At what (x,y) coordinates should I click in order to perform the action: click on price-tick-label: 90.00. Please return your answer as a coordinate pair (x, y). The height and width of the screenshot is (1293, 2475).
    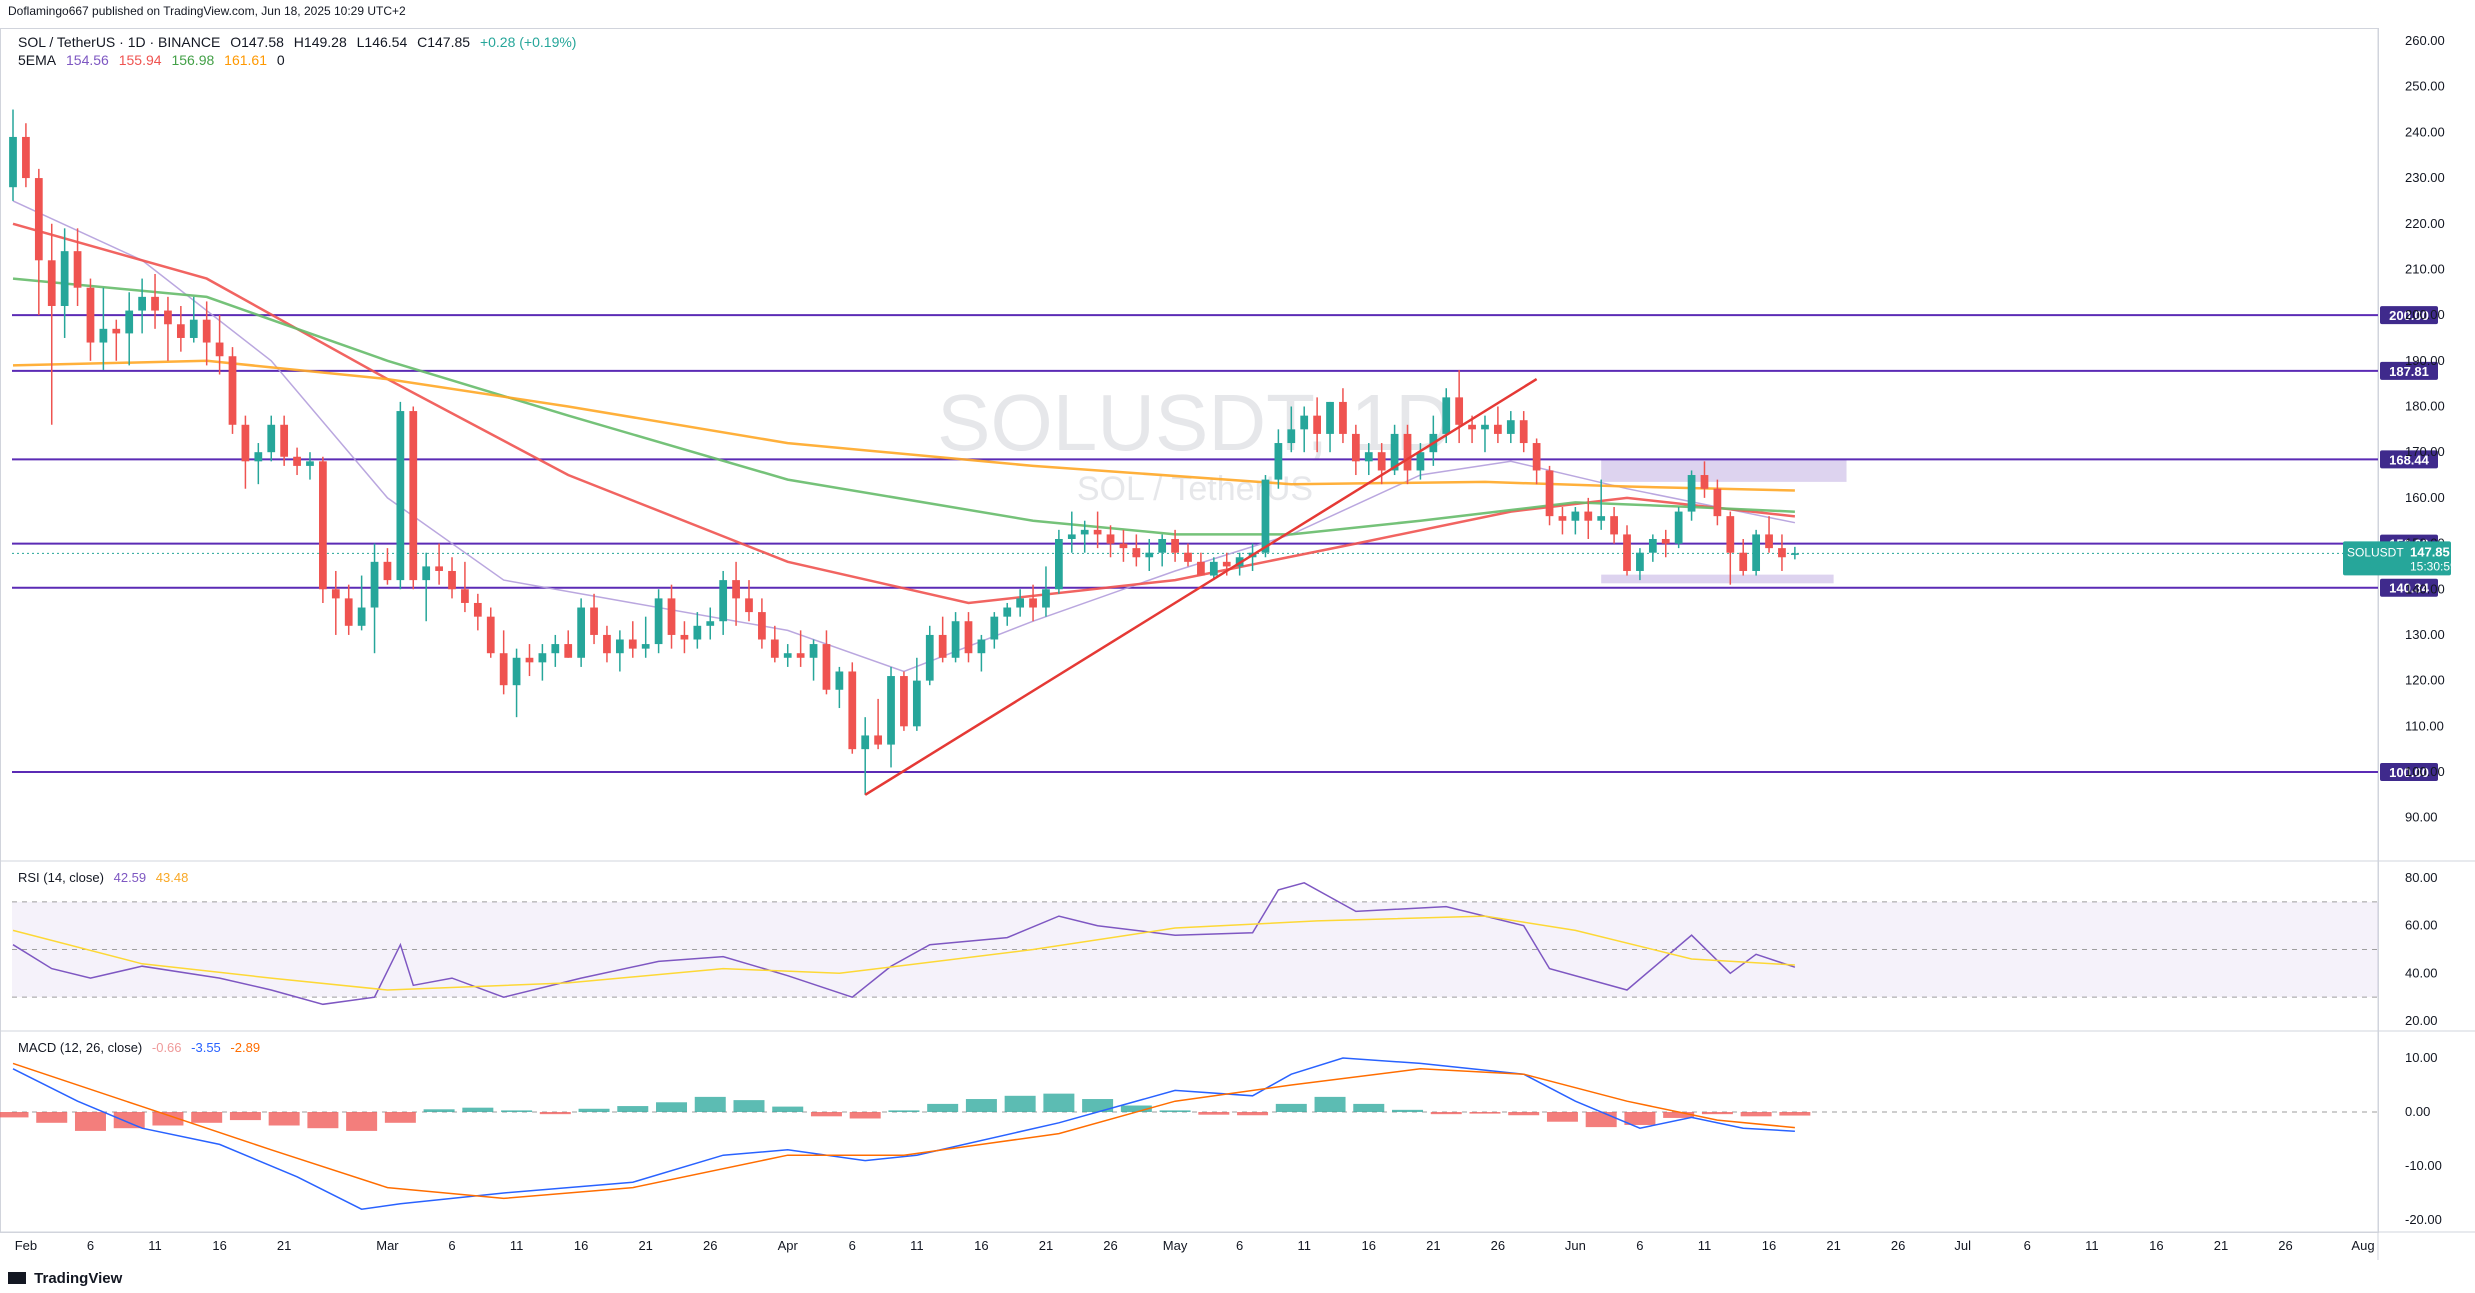
    Looking at the image, I should click on (2421, 817).